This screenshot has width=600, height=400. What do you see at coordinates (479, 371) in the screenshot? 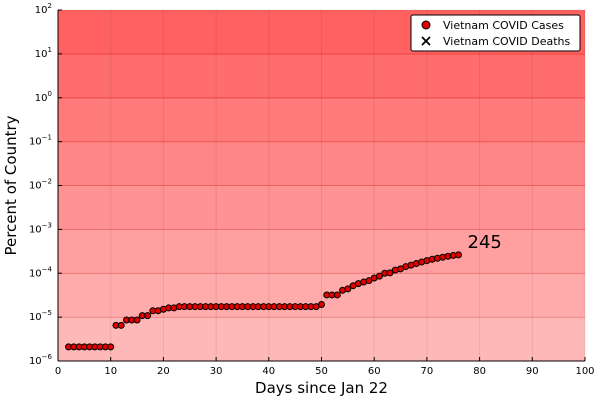
I see `x-tick-label: 80` at bounding box center [479, 371].